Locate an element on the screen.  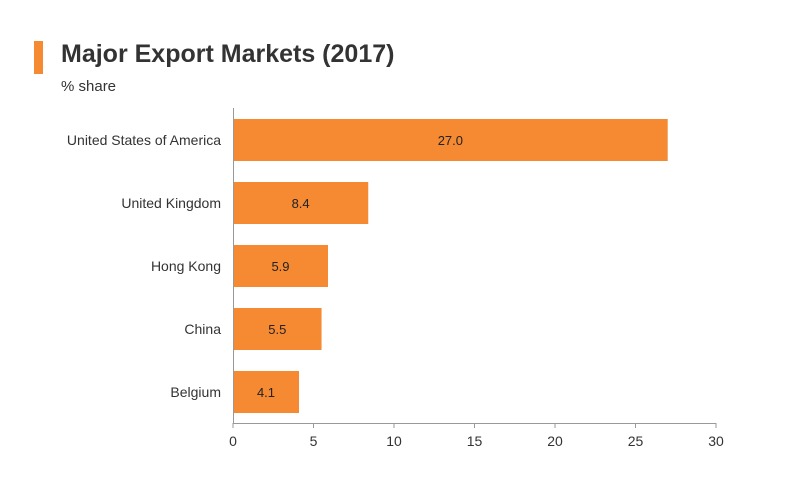
data-label-1: 8.4 is located at coordinates (301, 203).